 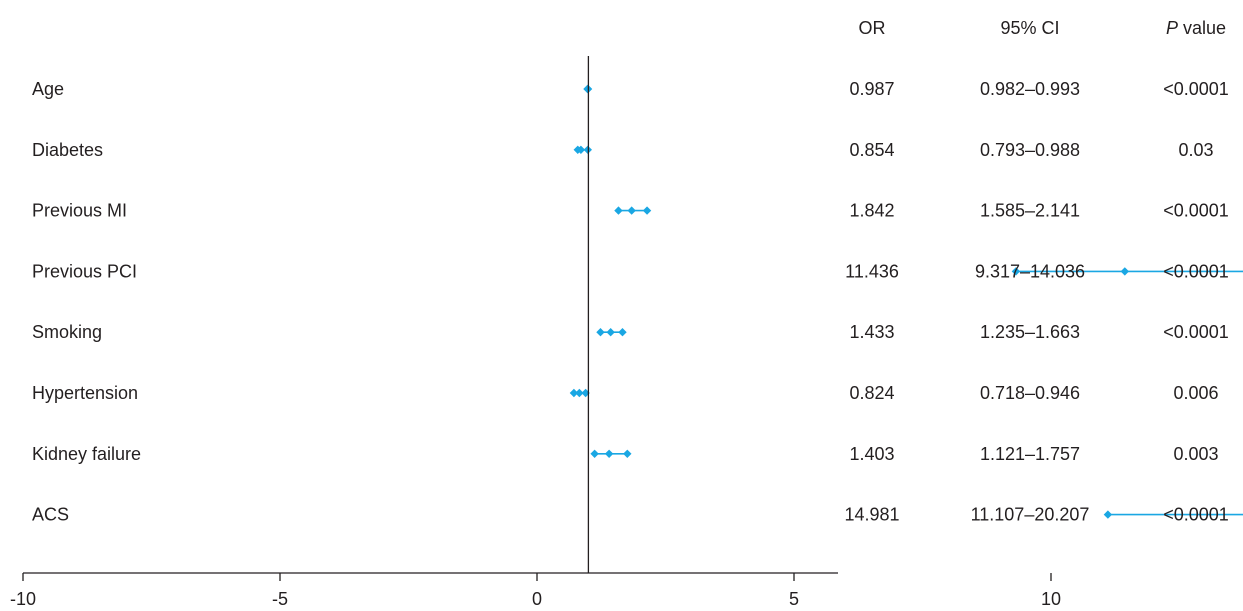 What do you see at coordinates (637, 515) in the screenshot?
I see `forest-row: ACS 14.981 11.107–20.207 <0.0001` at bounding box center [637, 515].